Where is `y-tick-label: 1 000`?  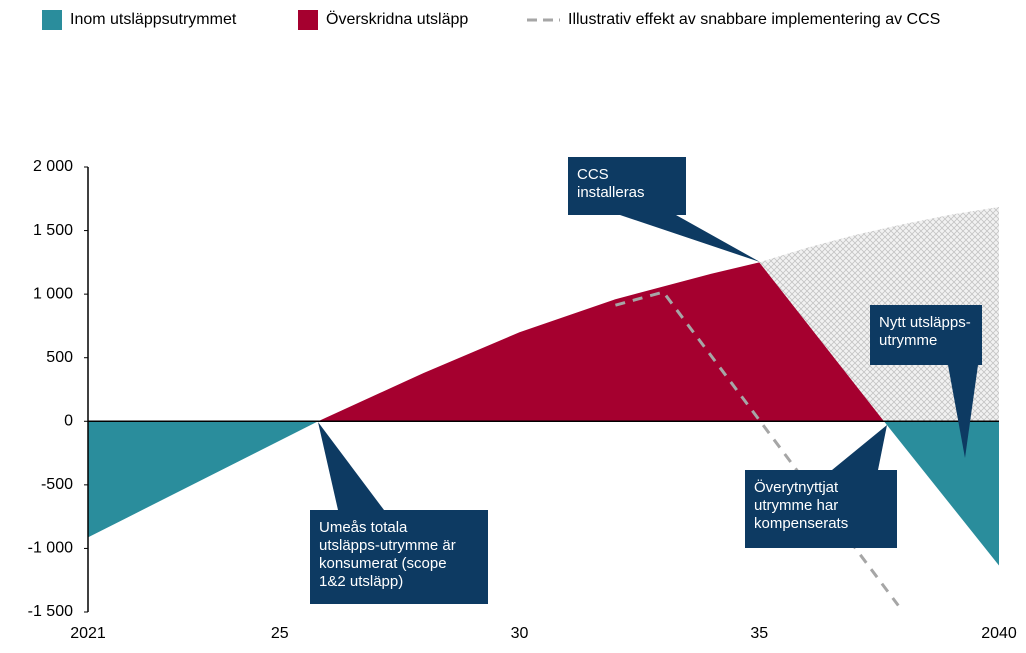 y-tick-label: 1 000 is located at coordinates (53, 293).